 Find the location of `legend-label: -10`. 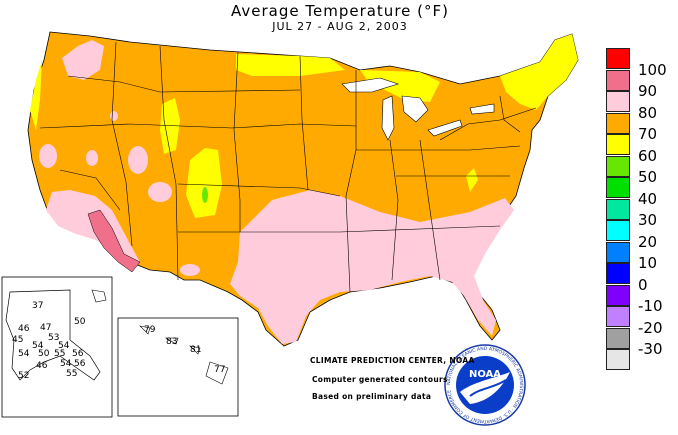

legend-label: -10 is located at coordinates (650, 306).